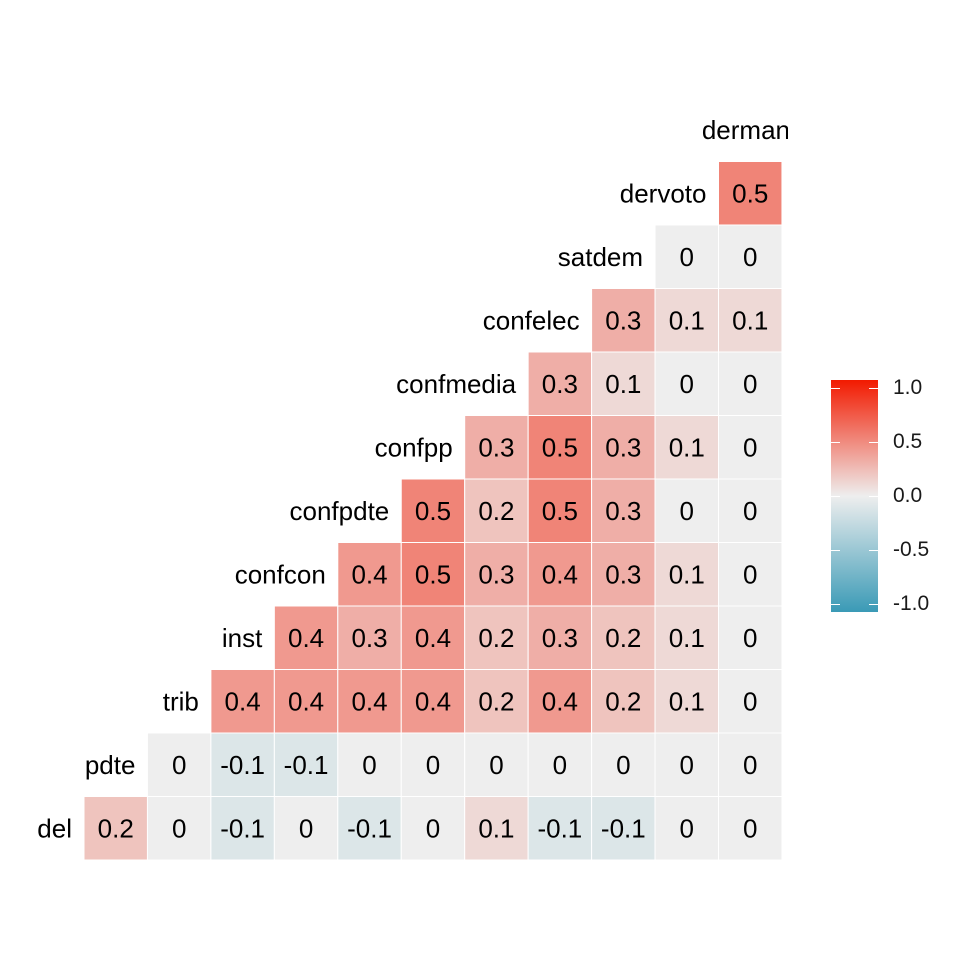  Describe the element at coordinates (496, 574) in the screenshot. I see `heatmap-cell-confcon-confmedia` at that location.